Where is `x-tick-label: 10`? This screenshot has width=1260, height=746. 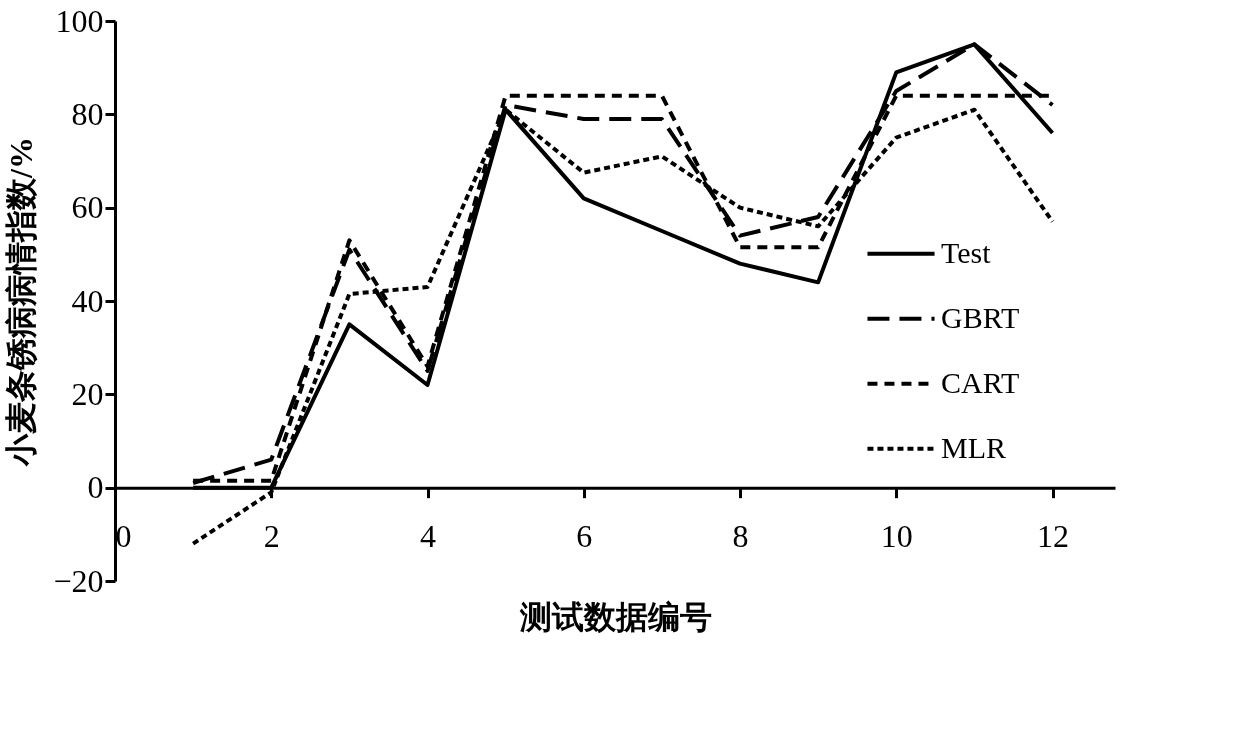 x-tick-label: 10 is located at coordinates (896, 536).